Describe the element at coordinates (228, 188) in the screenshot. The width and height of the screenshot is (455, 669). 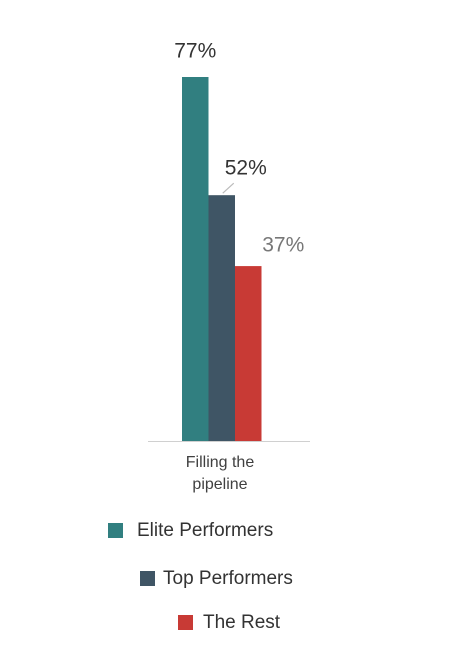
I see `leader-line` at that location.